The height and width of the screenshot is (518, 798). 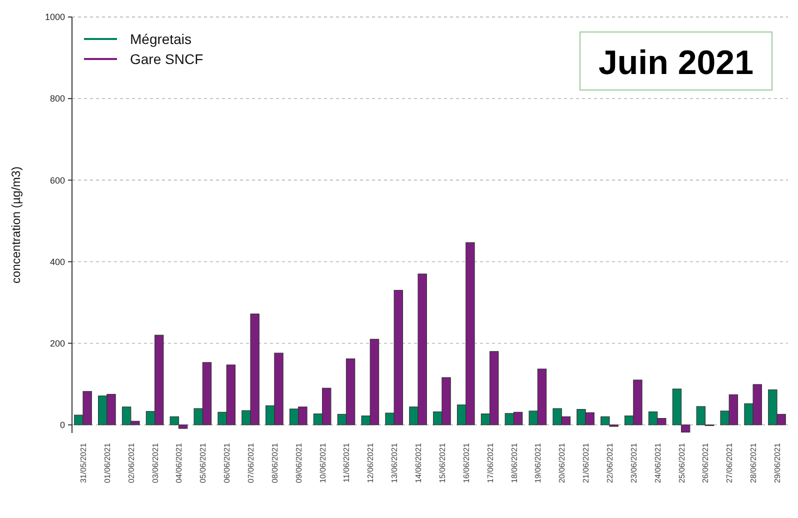 What do you see at coordinates (167, 58) in the screenshot?
I see `legend-label: Gare SNCF` at bounding box center [167, 58].